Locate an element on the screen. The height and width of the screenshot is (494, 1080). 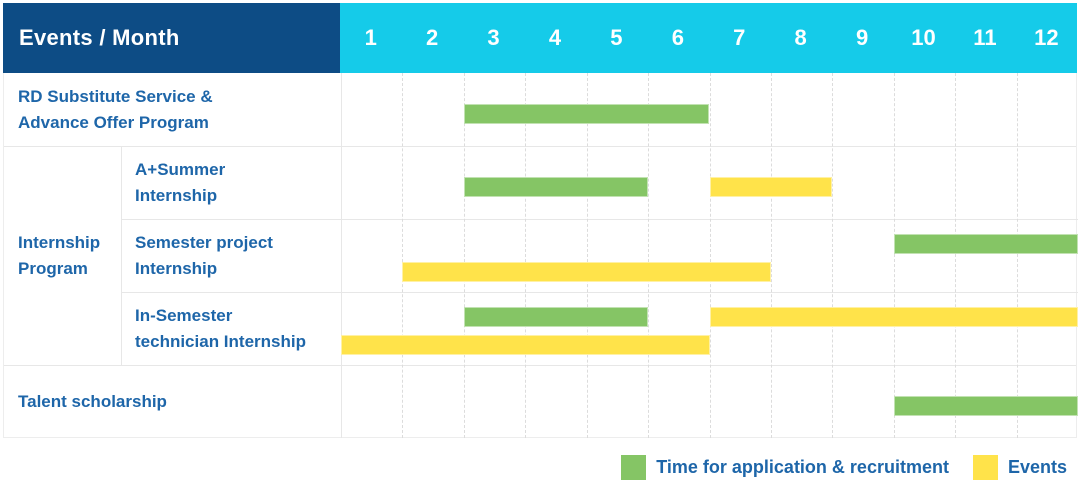
legend-label-events: Events is located at coordinates (1037, 466).